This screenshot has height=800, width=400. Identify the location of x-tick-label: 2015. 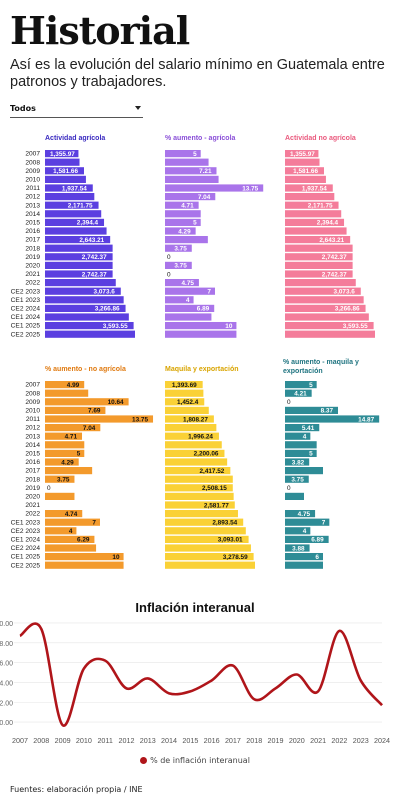
(190, 740).